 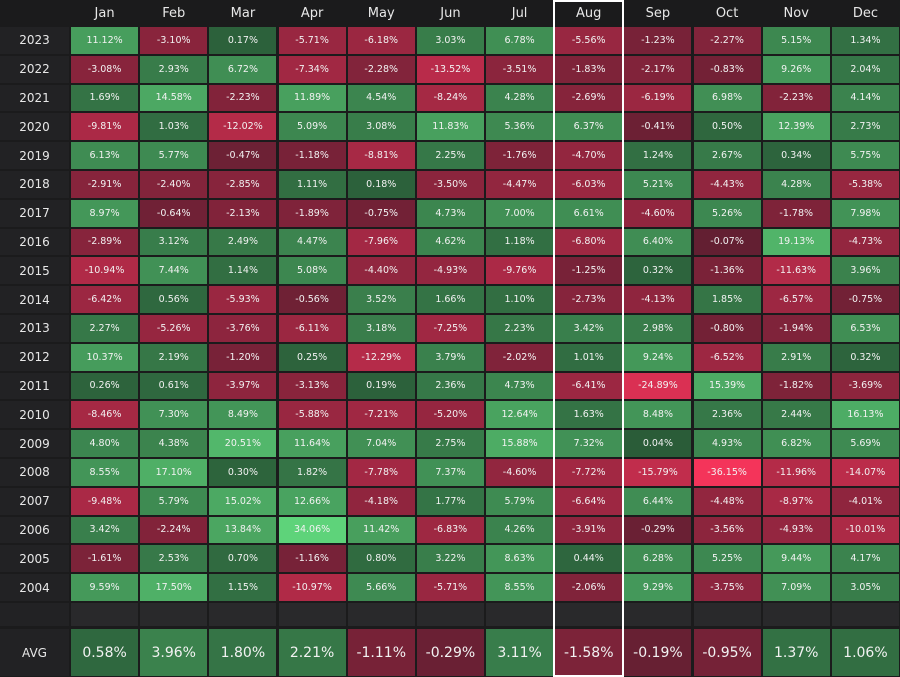 I want to click on return-cell: 2.49%, so click(x=243, y=242).